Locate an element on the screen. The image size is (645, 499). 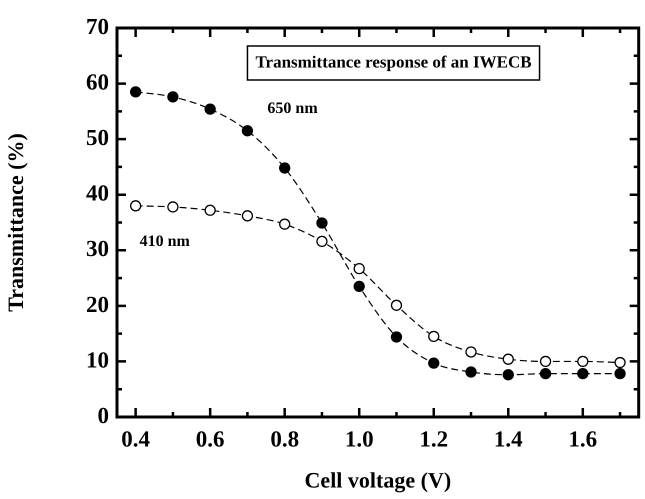
y-tick-label: 40 is located at coordinates (97, 193).